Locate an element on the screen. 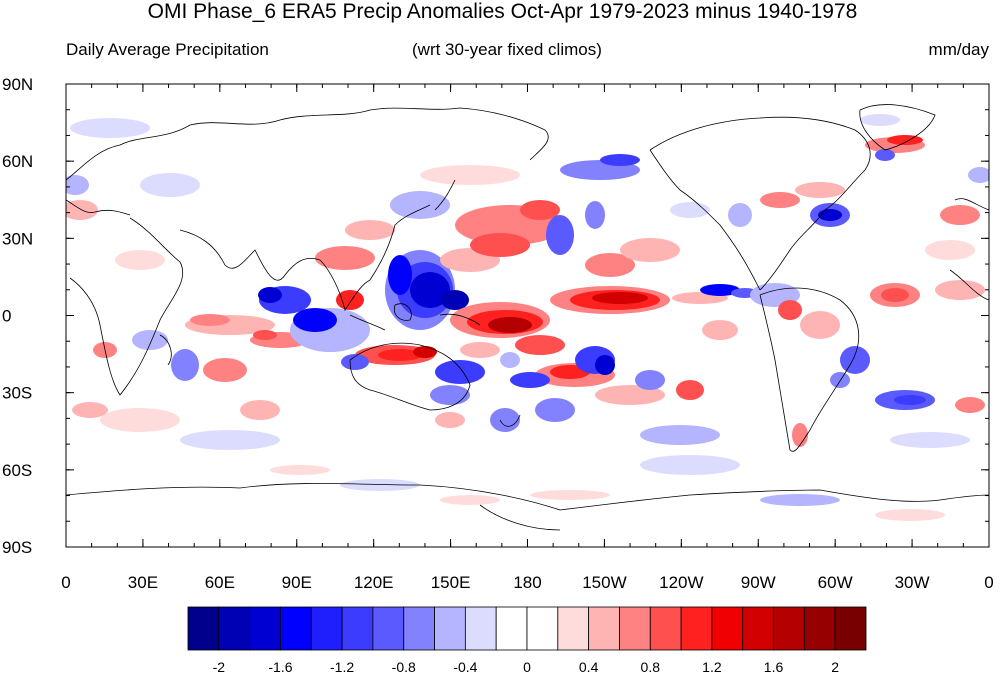  borneo is located at coordinates (402, 312).